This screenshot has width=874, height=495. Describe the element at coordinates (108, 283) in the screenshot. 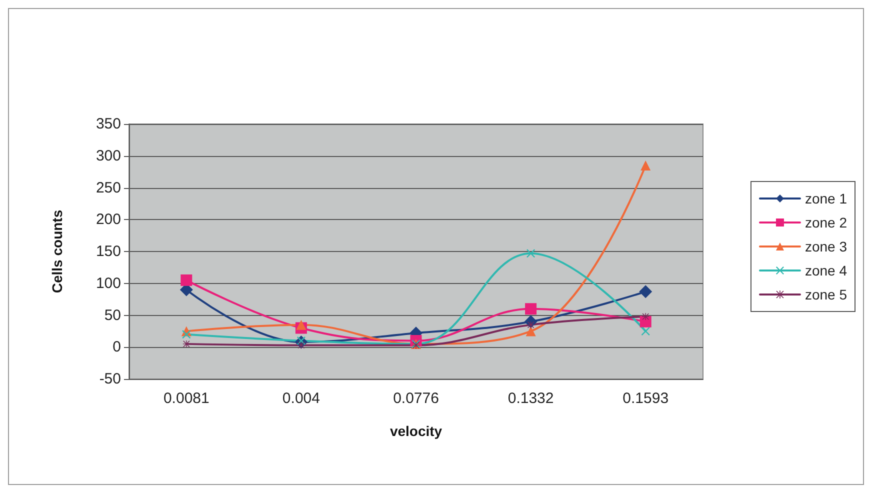

I see `y-tick-label: 100` at that location.